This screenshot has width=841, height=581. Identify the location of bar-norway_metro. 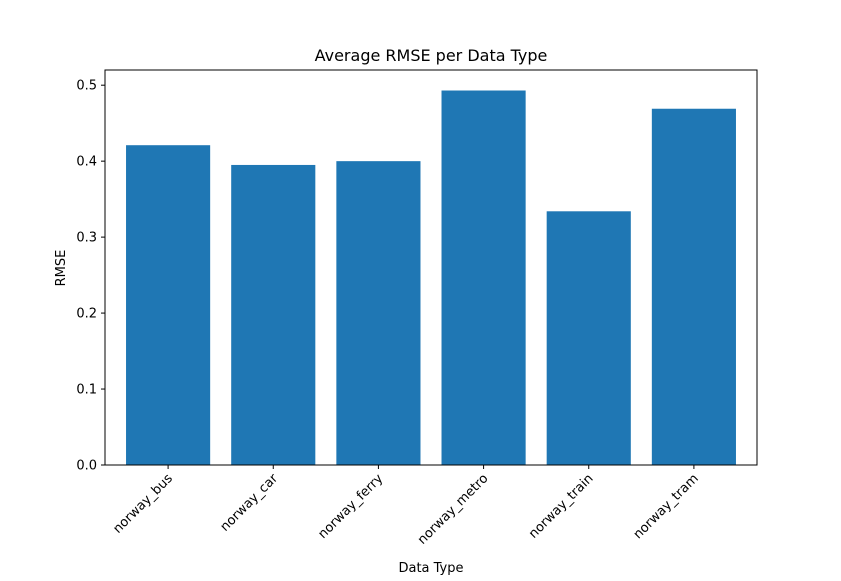
(483, 277).